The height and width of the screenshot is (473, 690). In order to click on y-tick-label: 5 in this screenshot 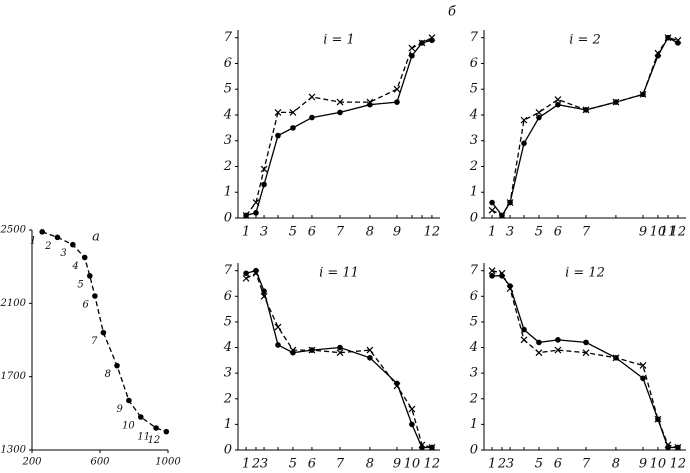, I will do `click(228, 89)`.